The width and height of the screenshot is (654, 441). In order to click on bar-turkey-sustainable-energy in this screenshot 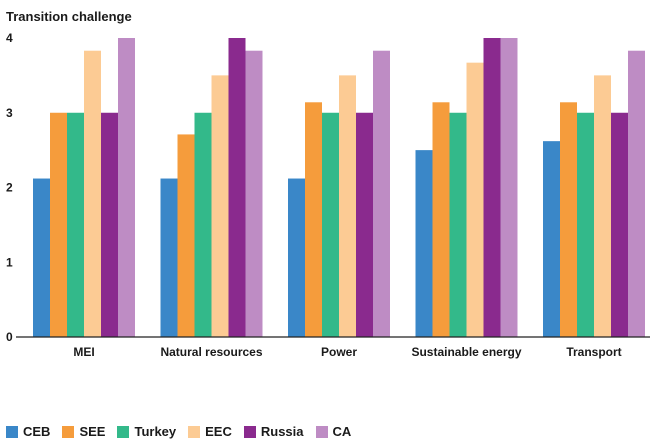, I will do `click(458, 224)`.